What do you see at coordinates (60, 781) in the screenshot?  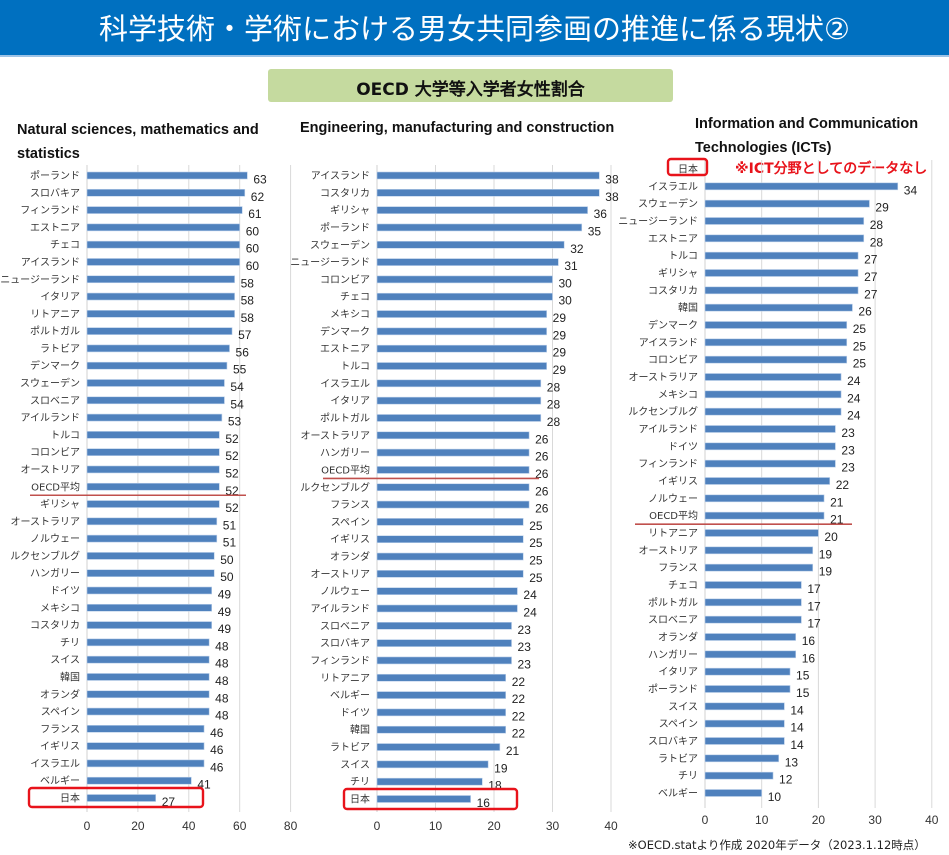 I see `category-label: ベルギー` at bounding box center [60, 781].